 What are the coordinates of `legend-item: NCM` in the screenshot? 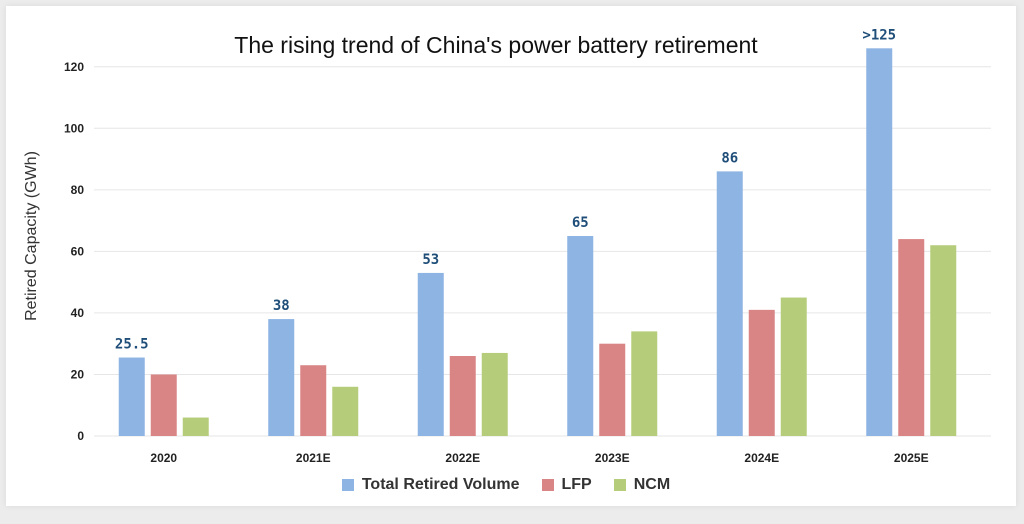 It's located at (642, 485).